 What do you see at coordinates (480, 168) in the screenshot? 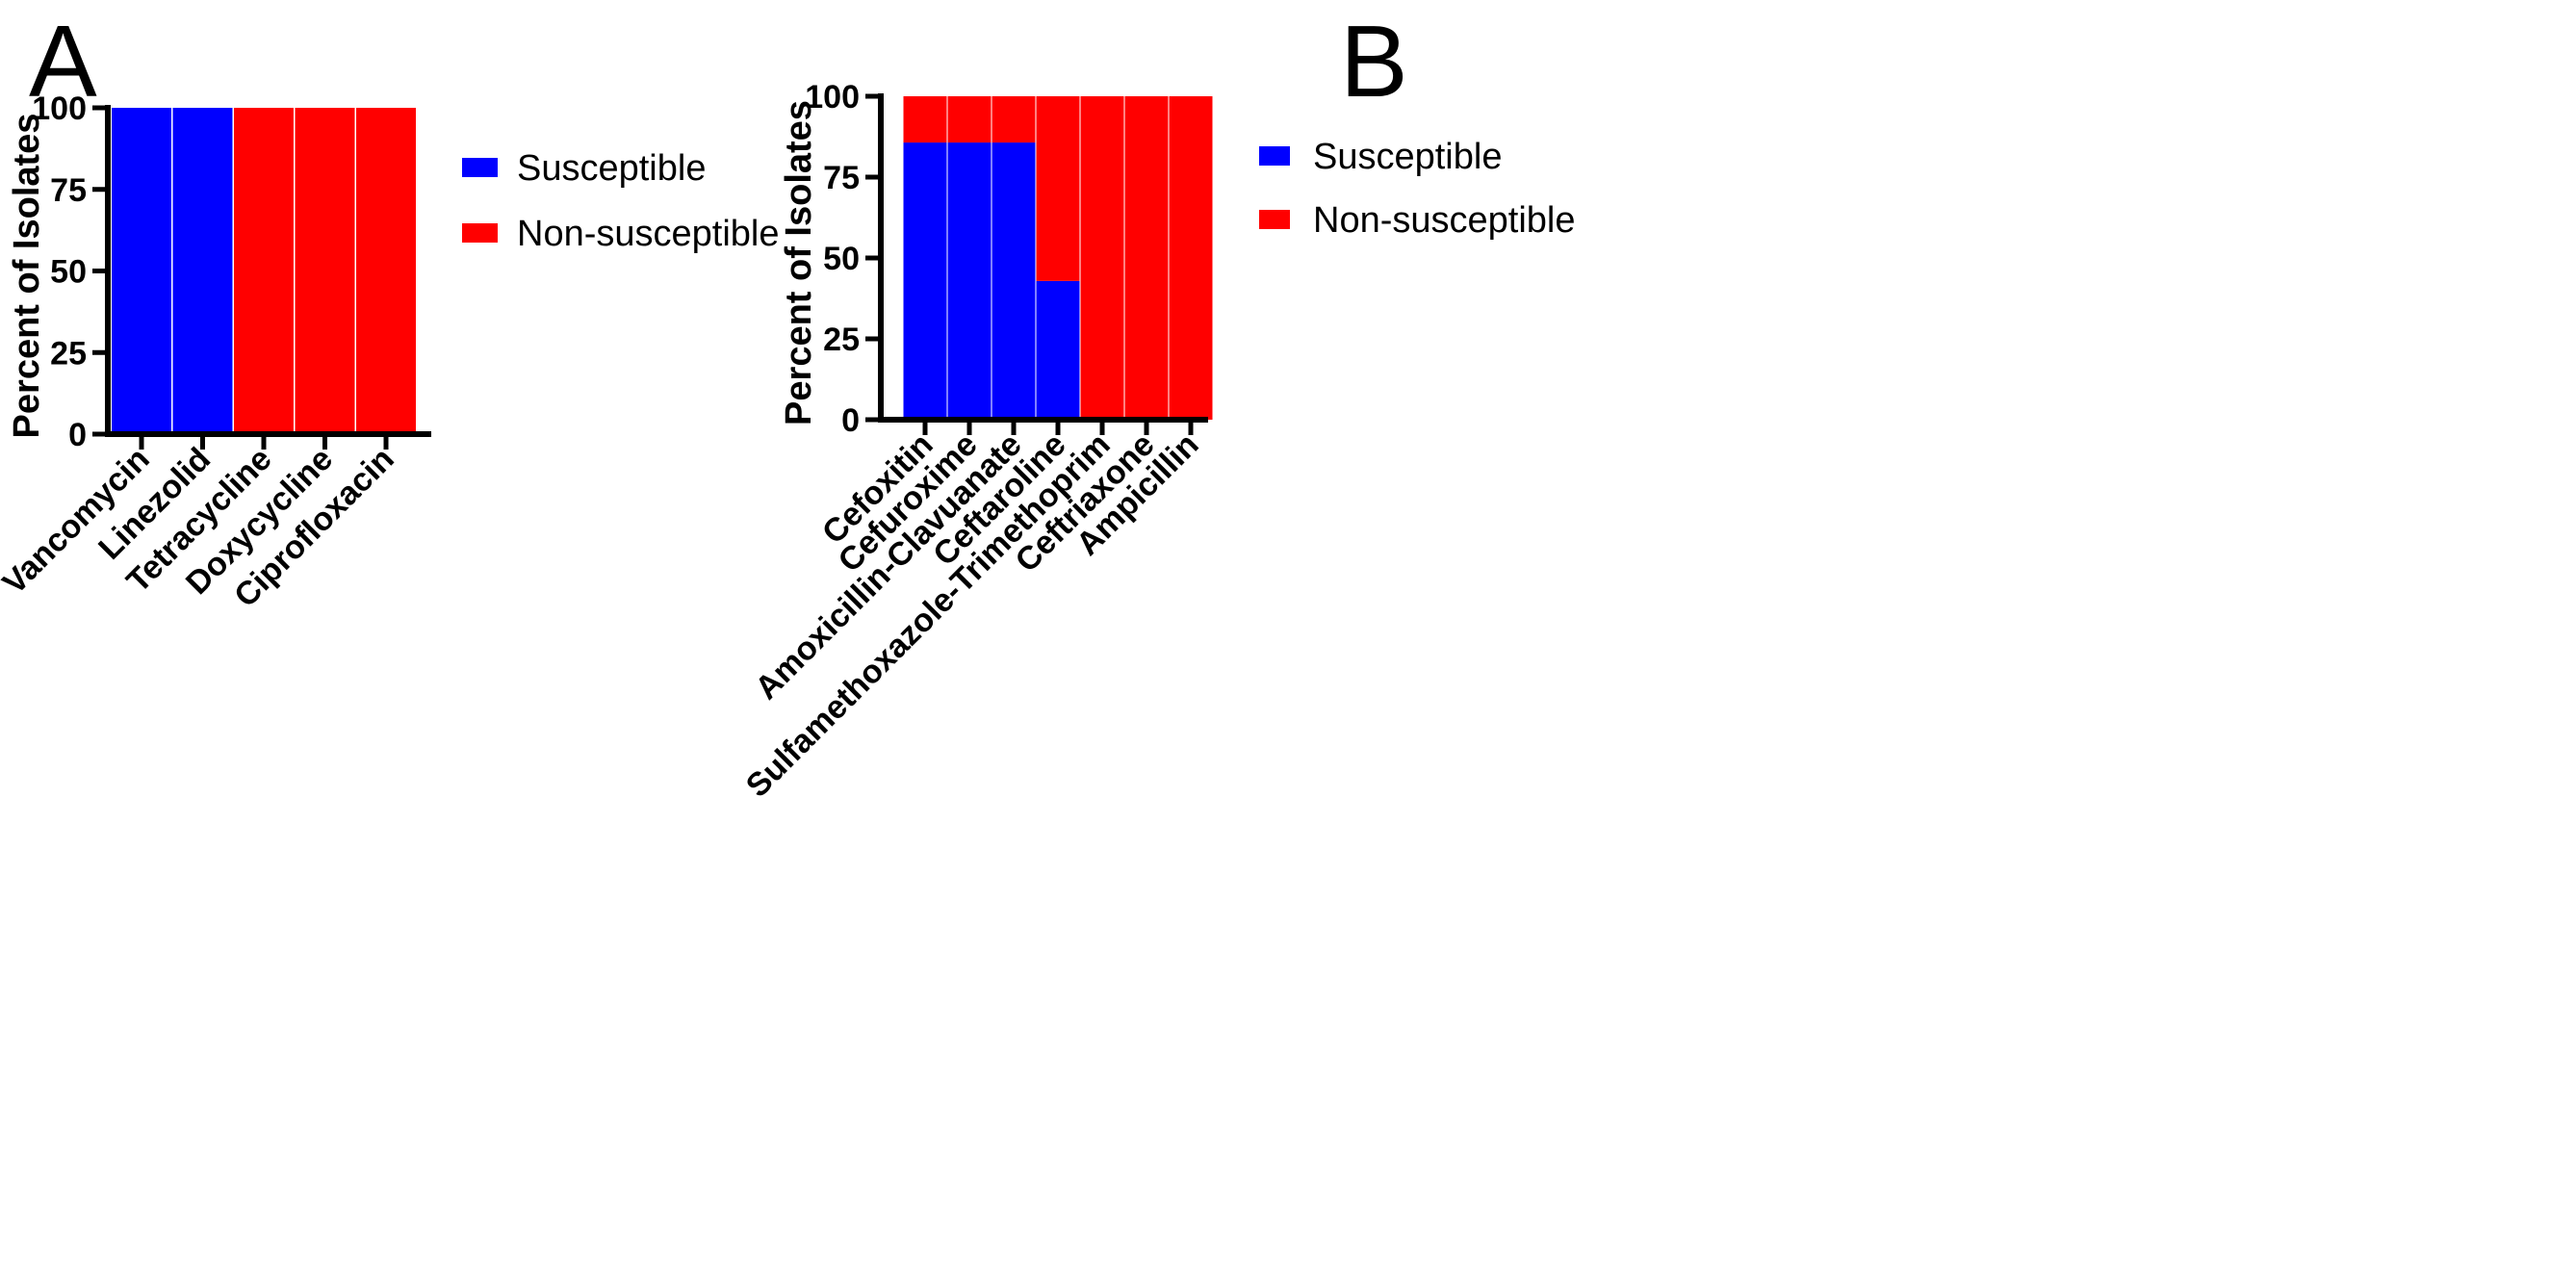
I see `panel-a-legend-swatch-susceptible` at bounding box center [480, 168].